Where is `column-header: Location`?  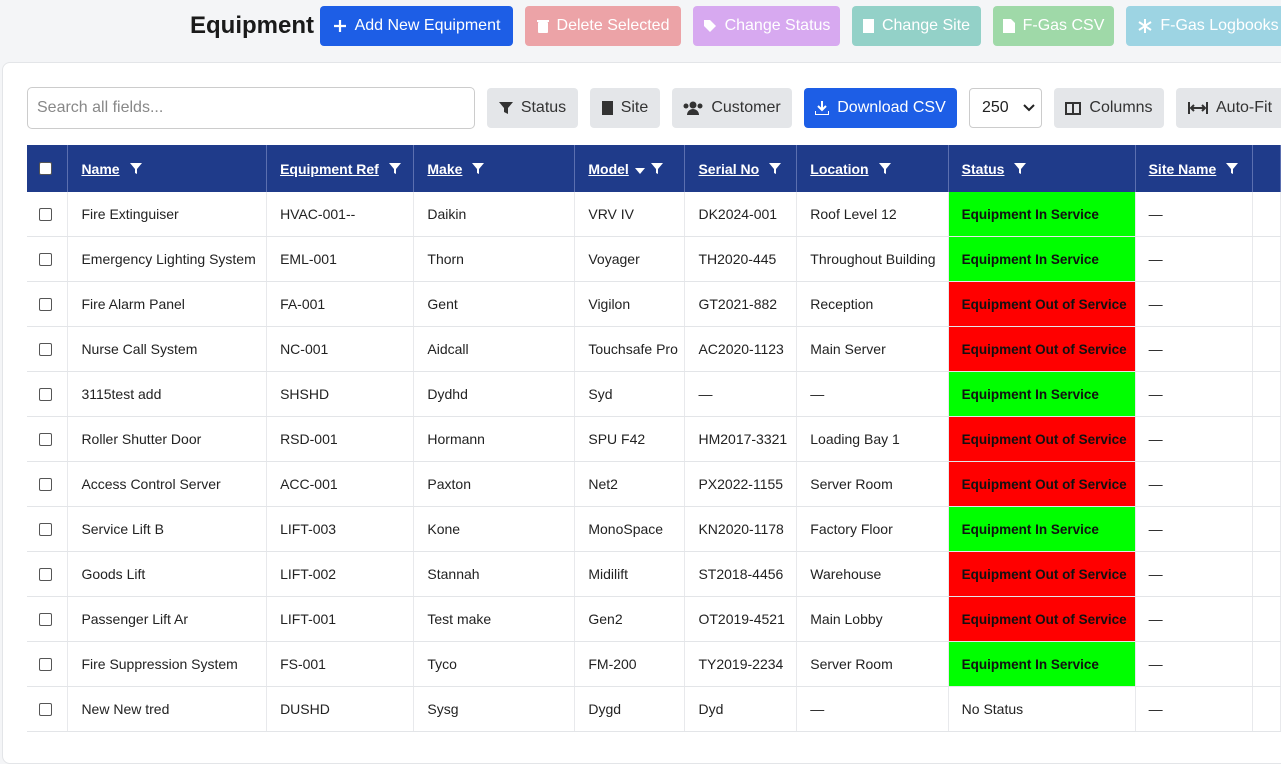
column-header: Location is located at coordinates (872, 168).